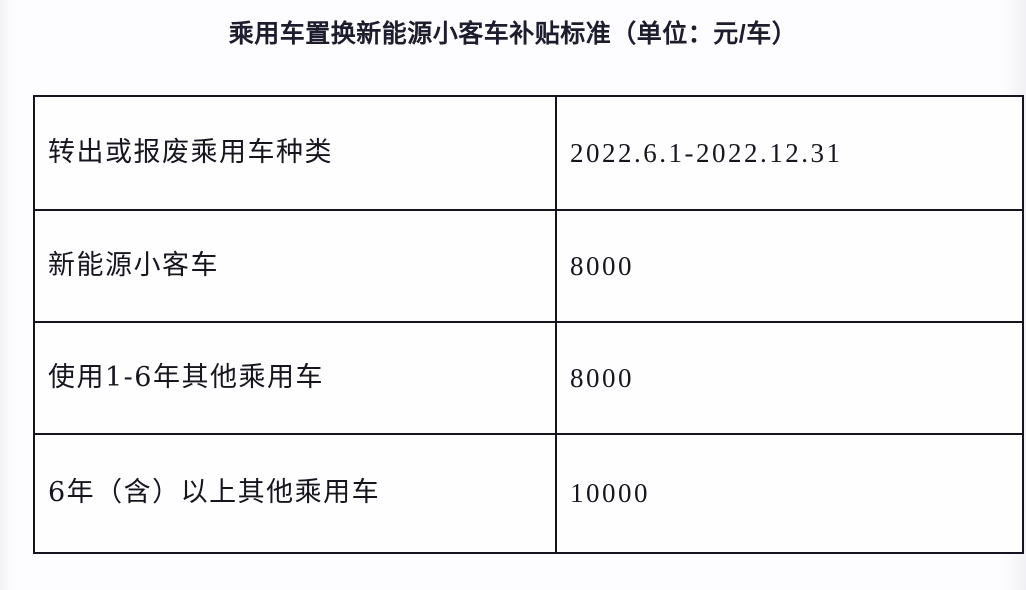 The height and width of the screenshot is (590, 1026). I want to click on column-header-period: 2022.6.1-2022.12.31, so click(789, 153).